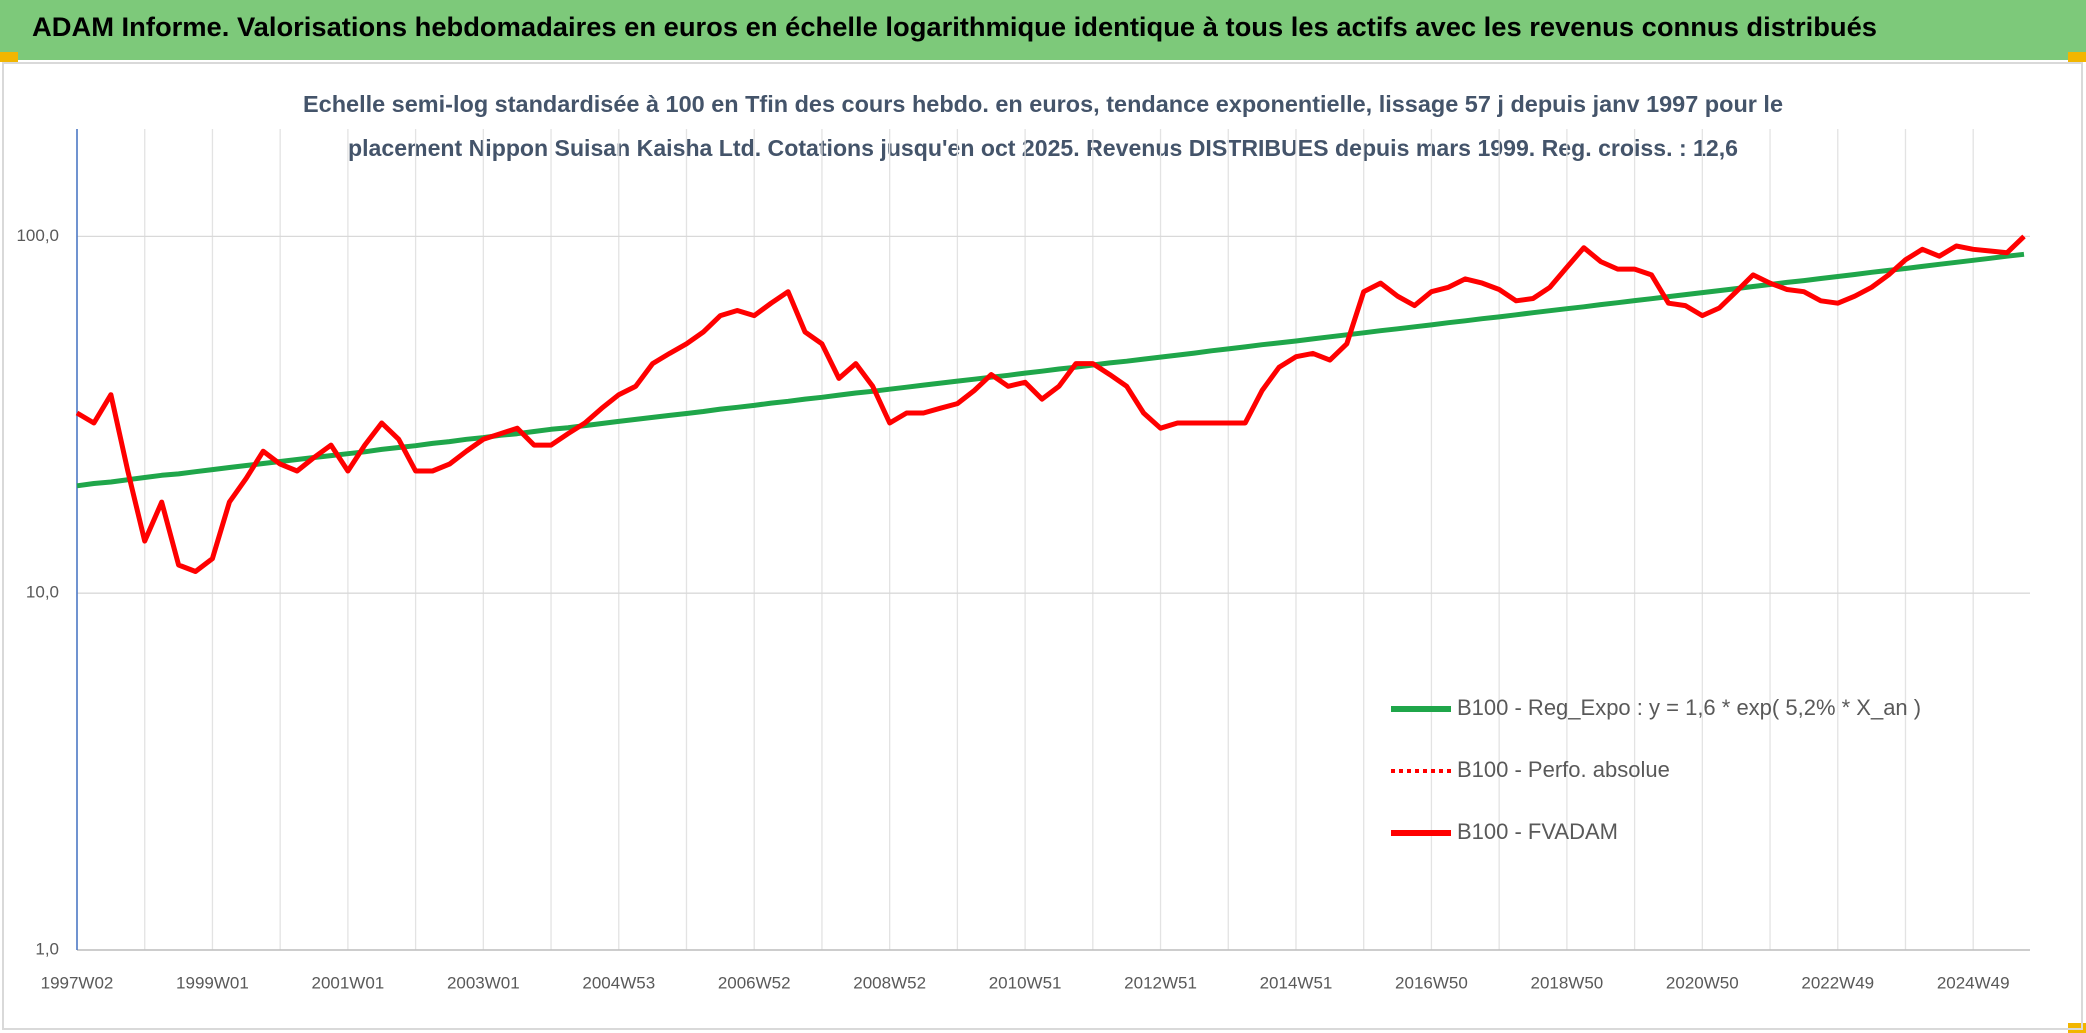  Describe the element at coordinates (1973, 982) in the screenshot. I see `x-tick-label: 2024W49` at that location.